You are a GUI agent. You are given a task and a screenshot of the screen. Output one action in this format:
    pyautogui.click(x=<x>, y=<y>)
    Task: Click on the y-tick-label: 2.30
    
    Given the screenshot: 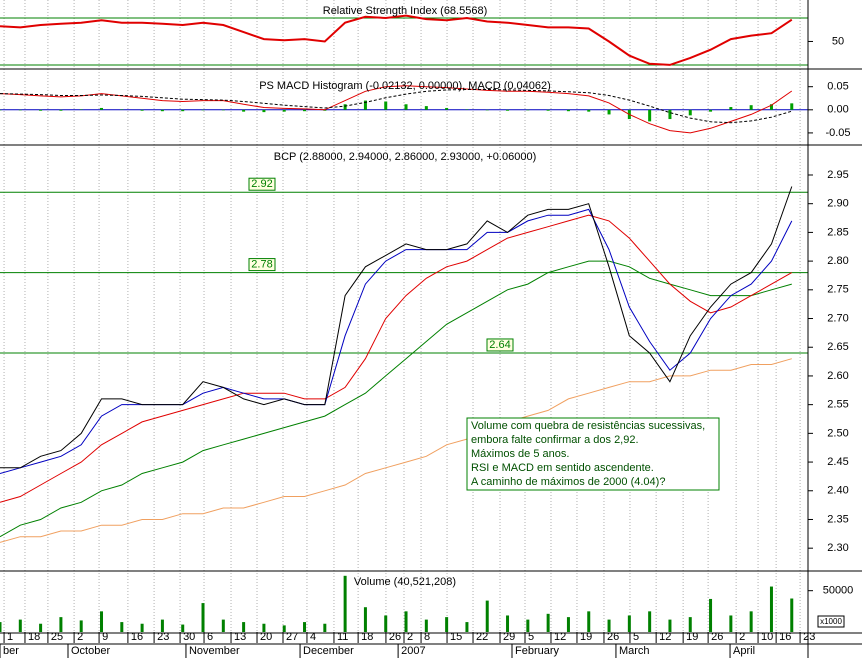 What is the action you would take?
    pyautogui.click(x=837, y=548)
    